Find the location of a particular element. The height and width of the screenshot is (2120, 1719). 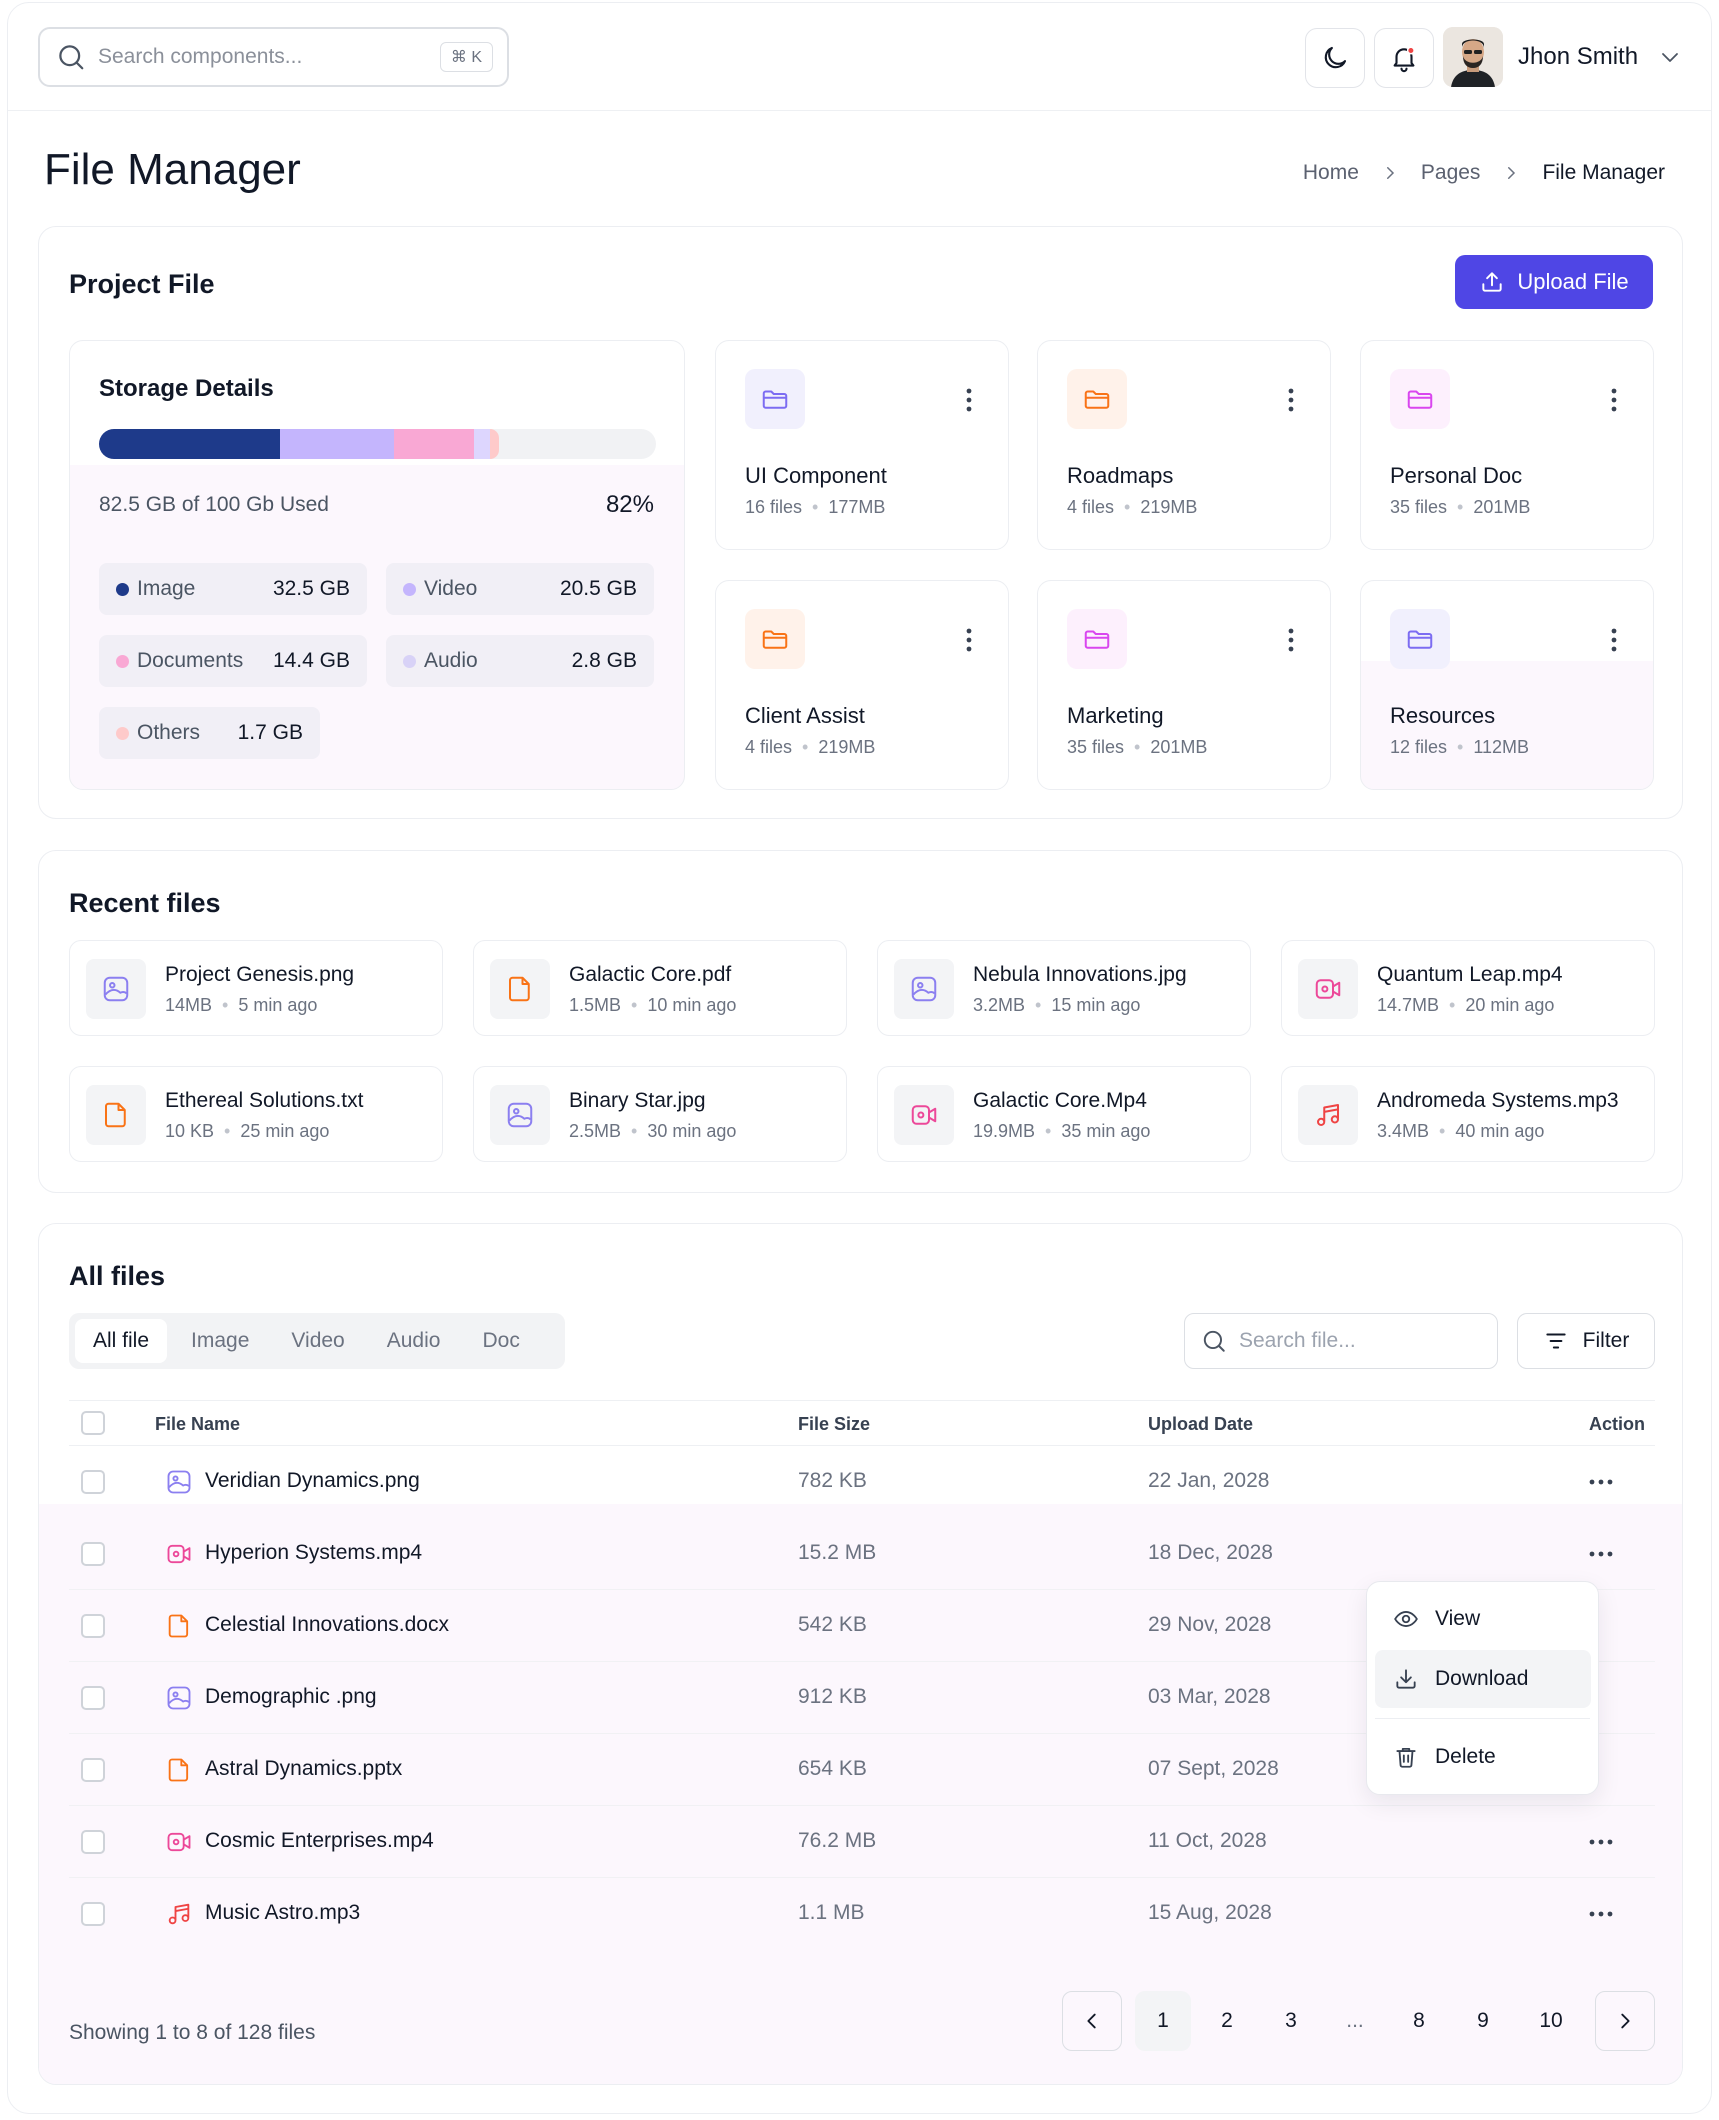

page-button-3: 3 is located at coordinates (1291, 2020).